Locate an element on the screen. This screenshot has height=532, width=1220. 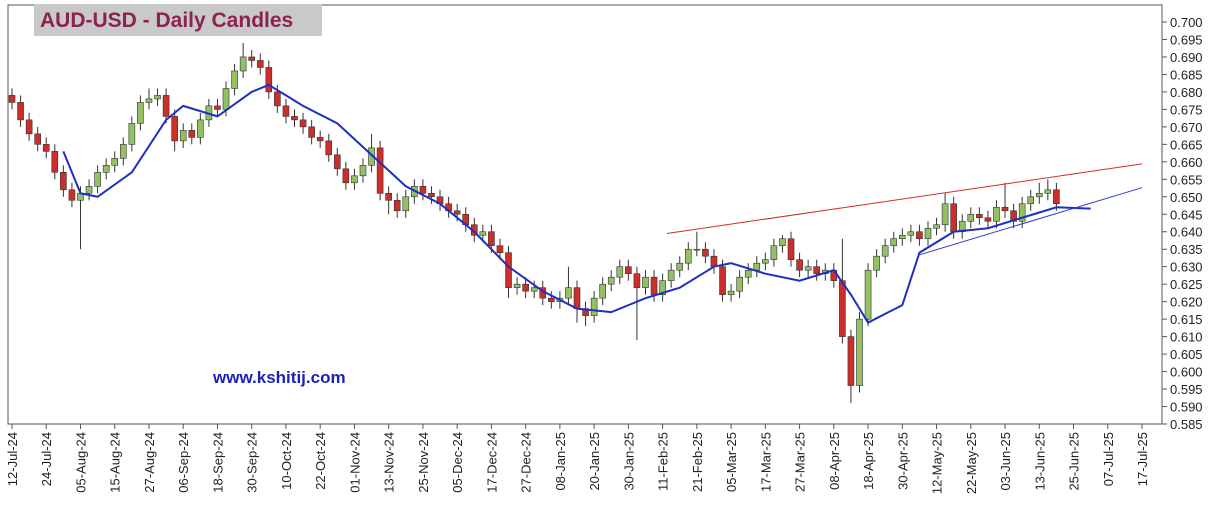
y-tick-label: 0.660 is located at coordinates (1186, 162).